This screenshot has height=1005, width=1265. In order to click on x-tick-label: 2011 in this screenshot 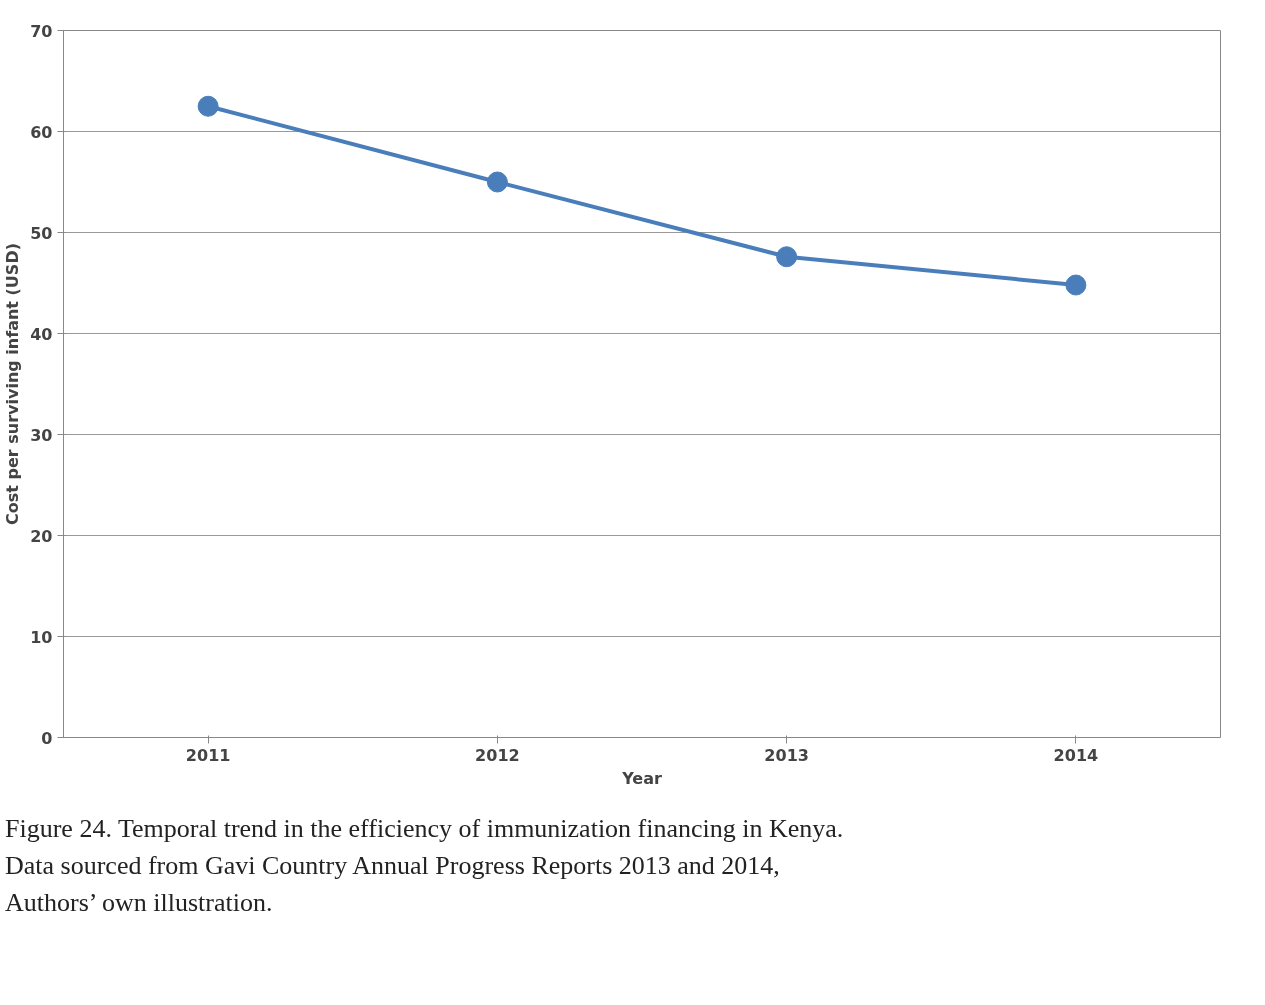, I will do `click(208, 755)`.